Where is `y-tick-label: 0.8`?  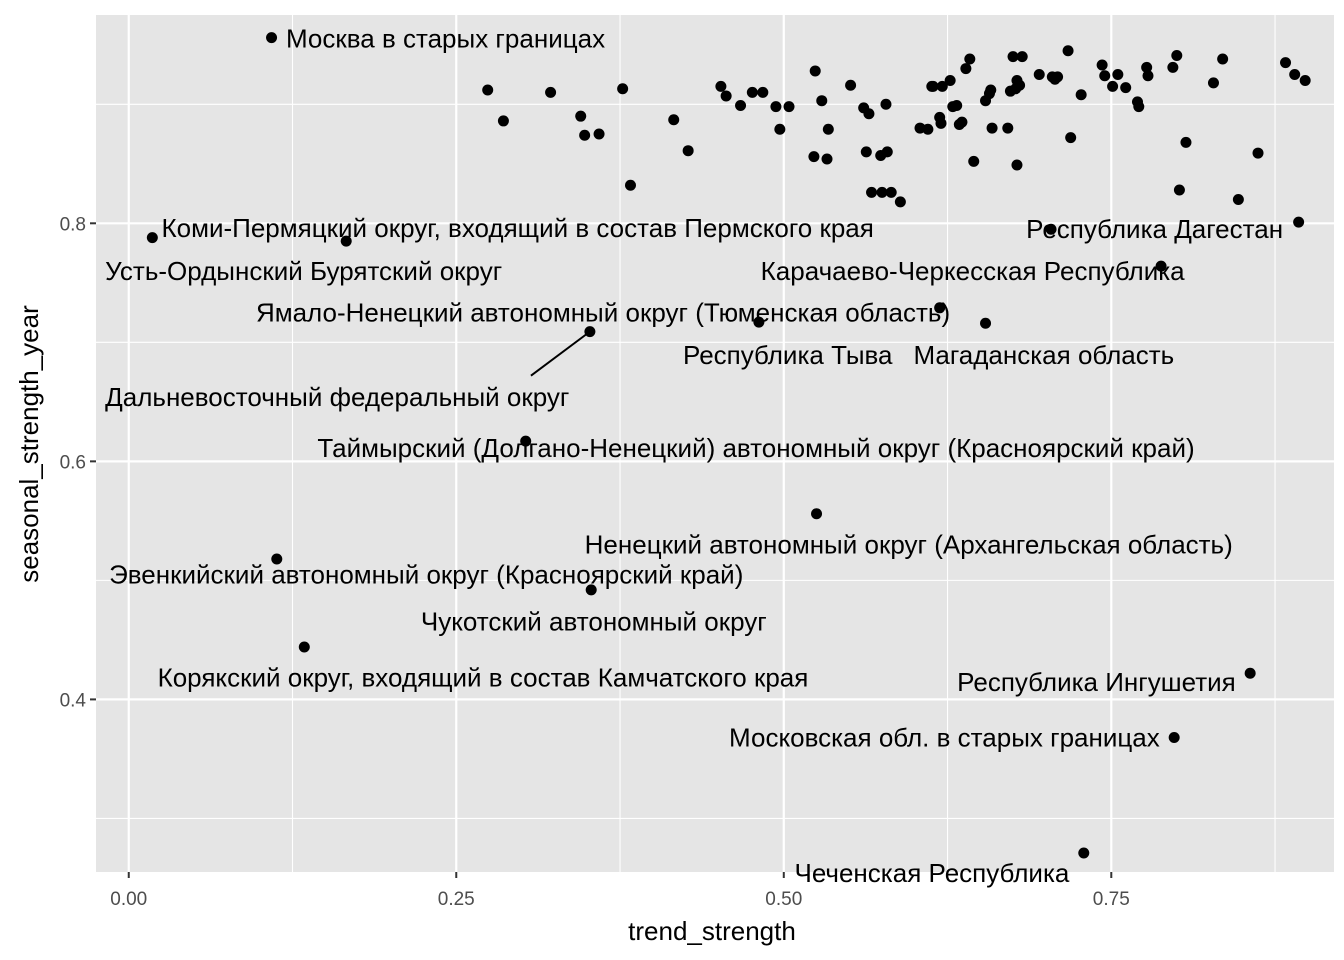 y-tick-label: 0.8 is located at coordinates (73, 224).